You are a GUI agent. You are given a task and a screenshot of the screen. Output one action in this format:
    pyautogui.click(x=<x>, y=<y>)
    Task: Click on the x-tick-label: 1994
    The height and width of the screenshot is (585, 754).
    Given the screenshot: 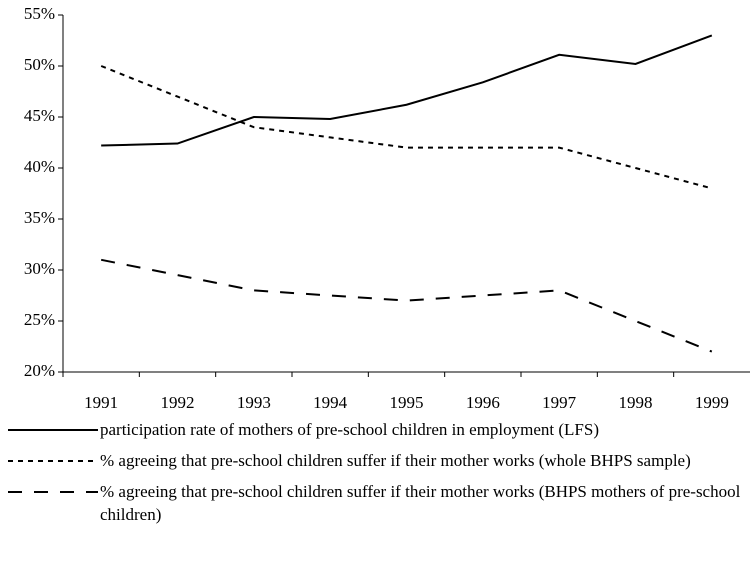 What is the action you would take?
    pyautogui.click(x=330, y=401)
    